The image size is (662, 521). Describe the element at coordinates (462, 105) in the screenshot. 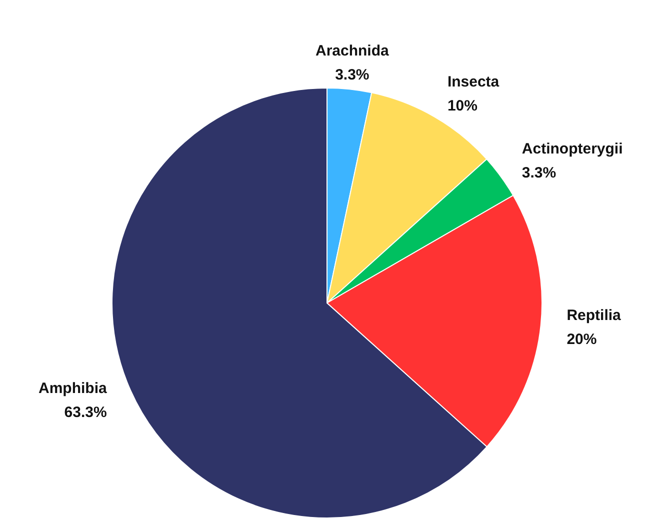

I see `data-label: 10%` at that location.